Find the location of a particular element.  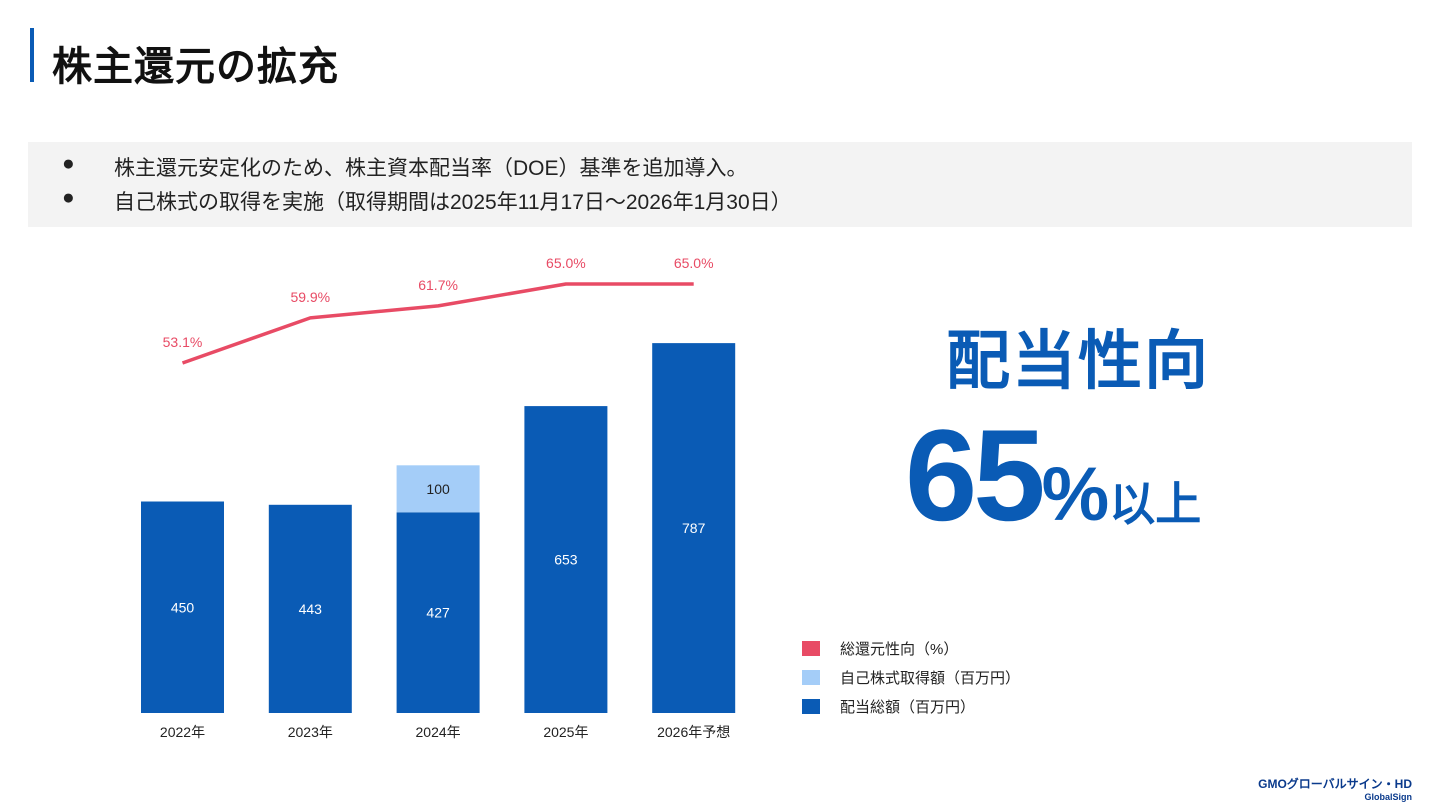

legend-item-dividend: 配当総額（百万円） is located at coordinates (911, 706).